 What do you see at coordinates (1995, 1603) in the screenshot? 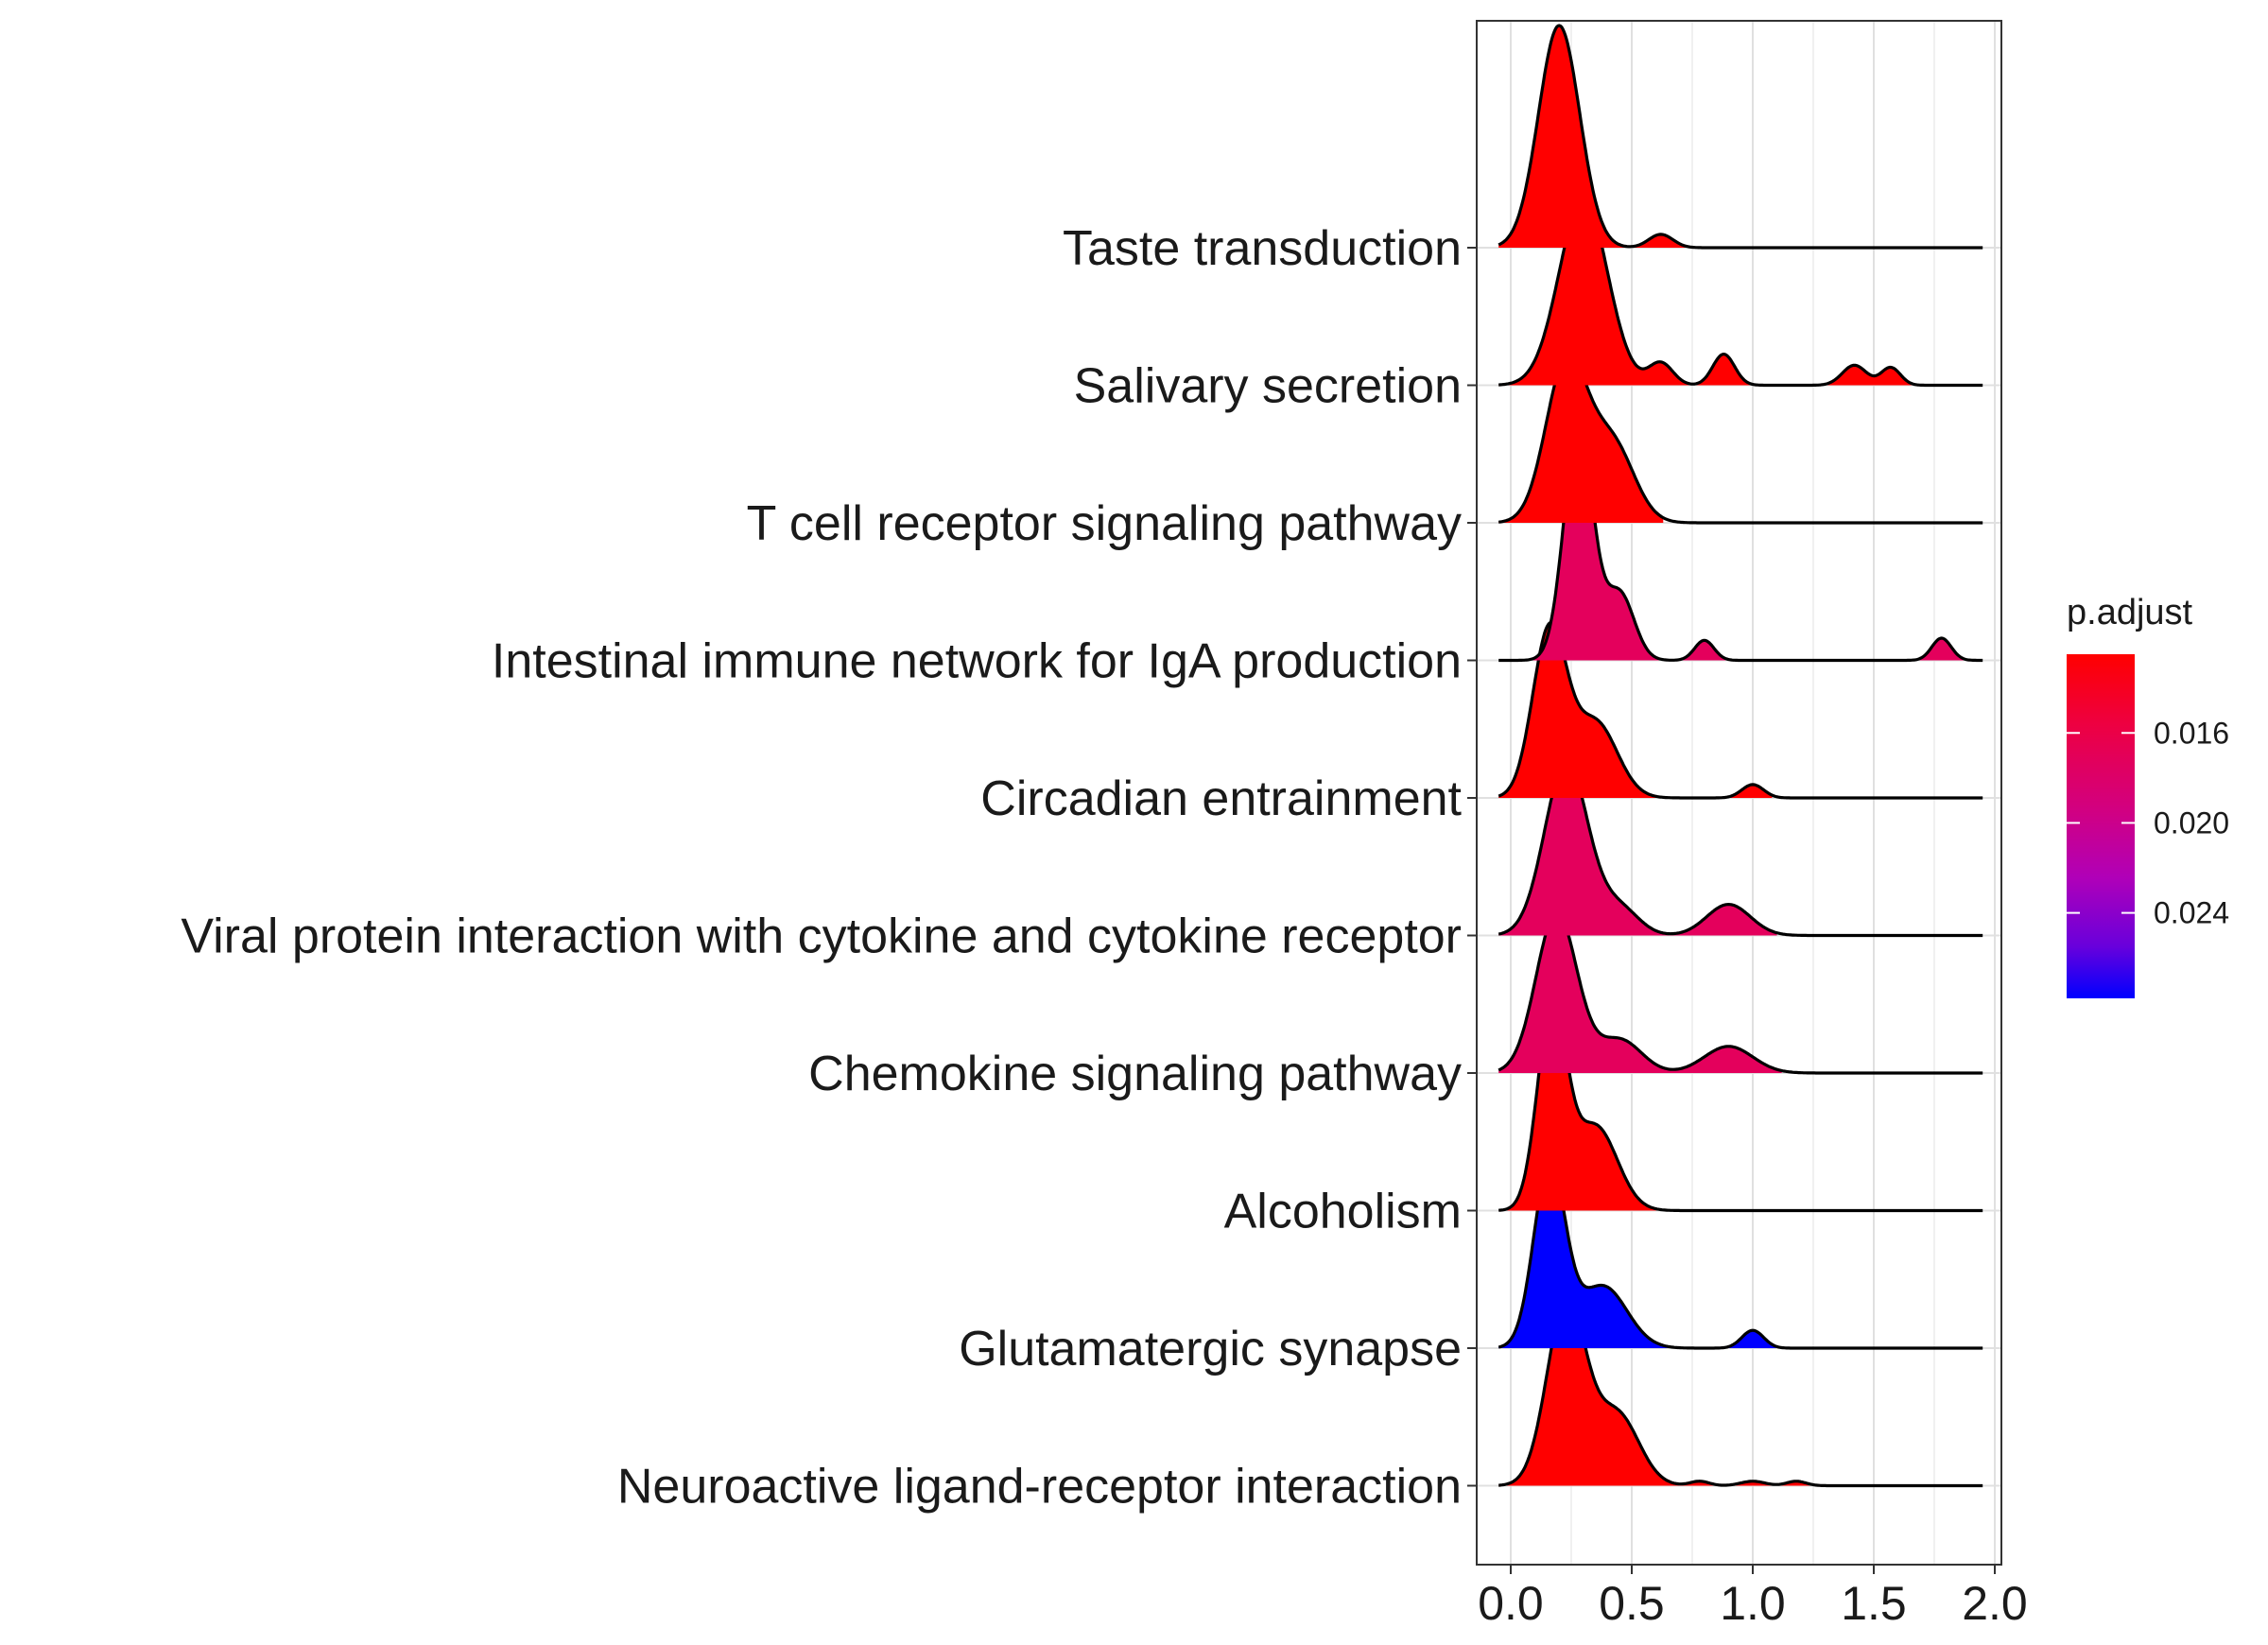
I see `x-tick-label-4: 2.0` at bounding box center [1995, 1603].